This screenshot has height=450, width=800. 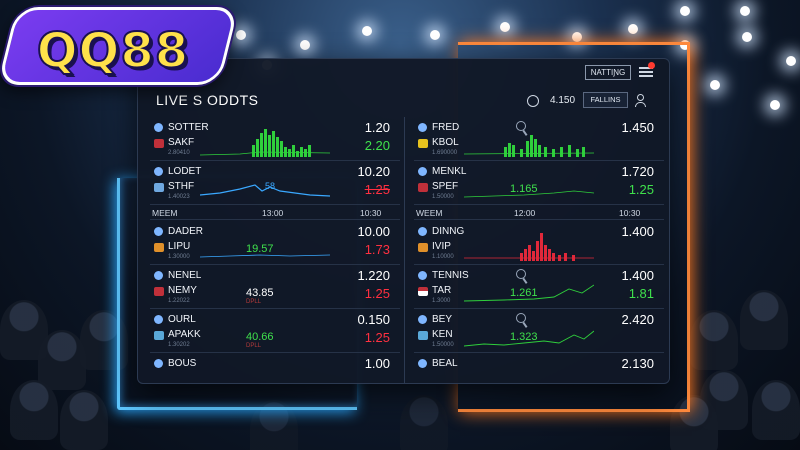 What do you see at coordinates (442, 290) in the screenshot?
I see `team-away: TAR` at bounding box center [442, 290].